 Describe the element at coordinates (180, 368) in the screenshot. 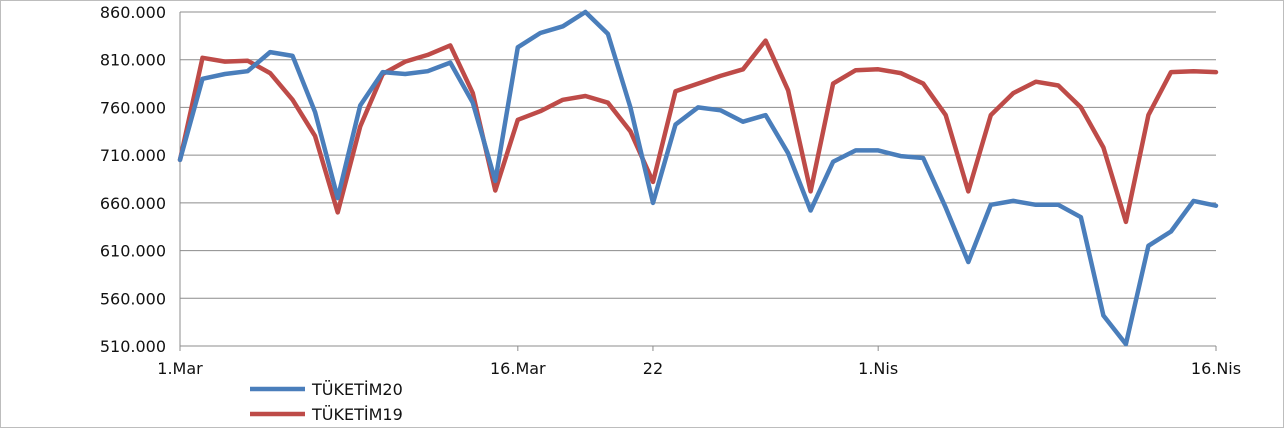

I see `x-tick-label: 1.Mar` at that location.